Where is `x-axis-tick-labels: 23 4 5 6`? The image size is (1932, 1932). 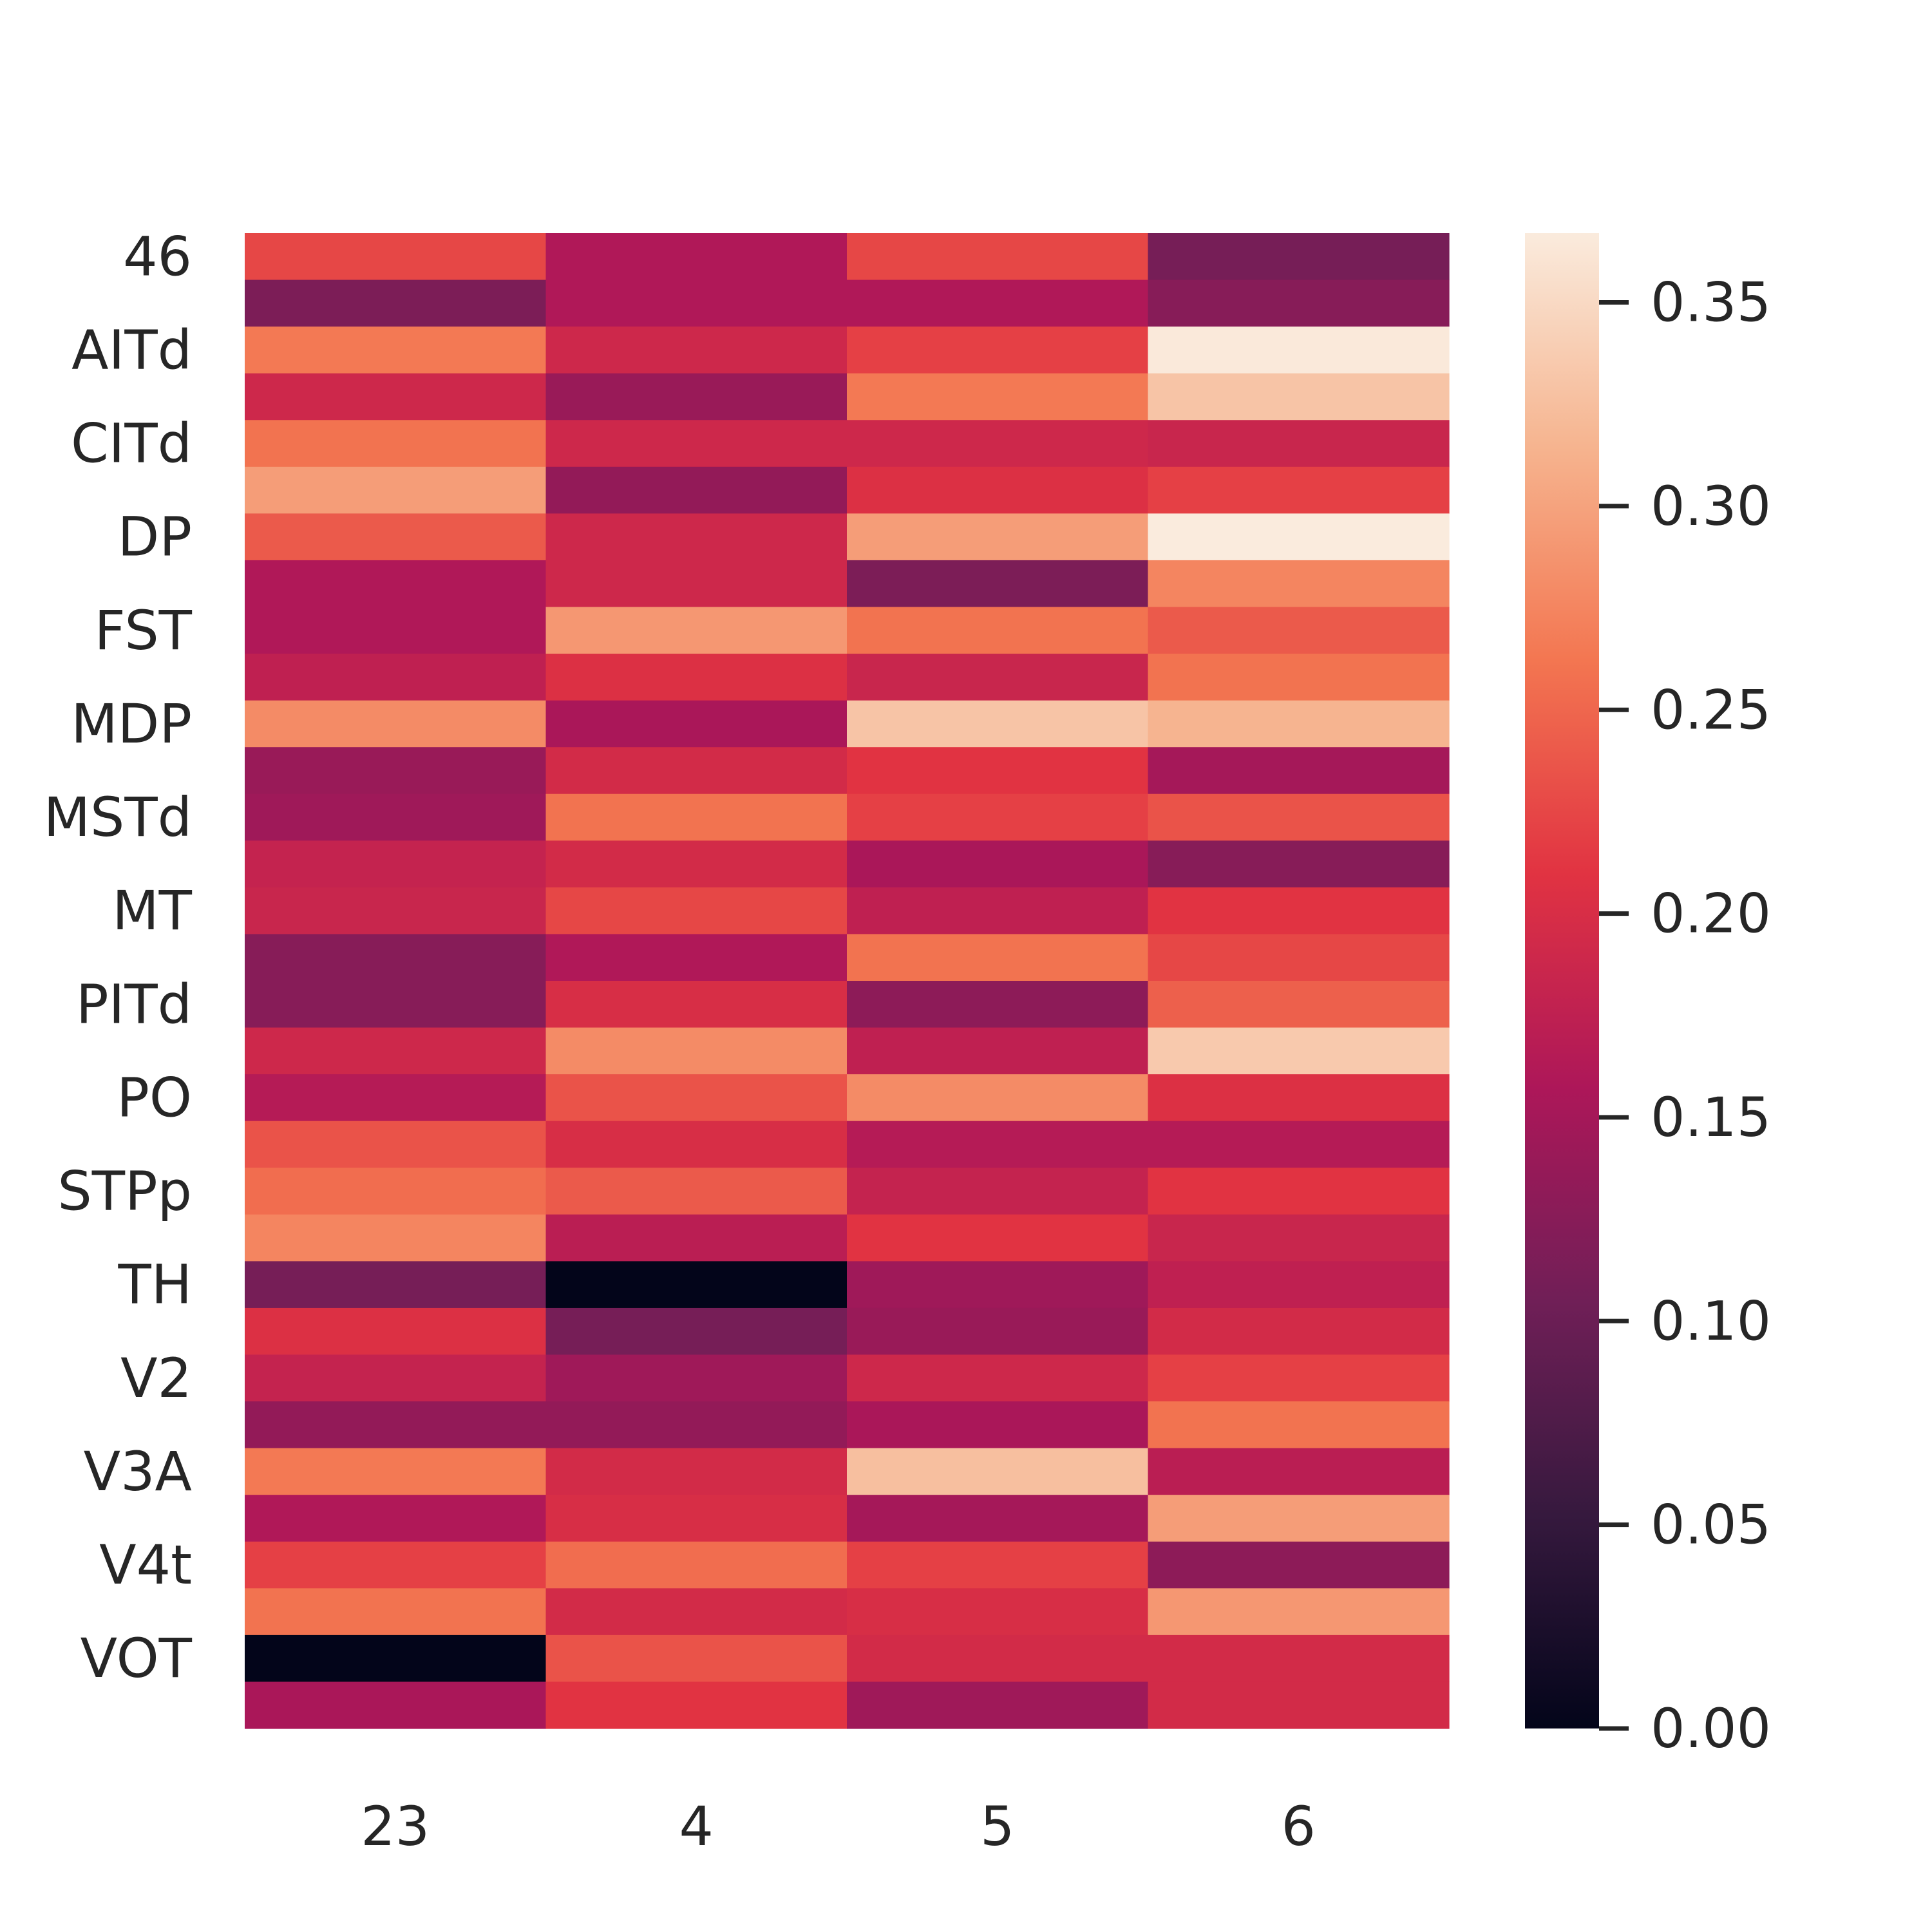 x-axis-tick-labels: 23 4 5 6 is located at coordinates (839, 1826).